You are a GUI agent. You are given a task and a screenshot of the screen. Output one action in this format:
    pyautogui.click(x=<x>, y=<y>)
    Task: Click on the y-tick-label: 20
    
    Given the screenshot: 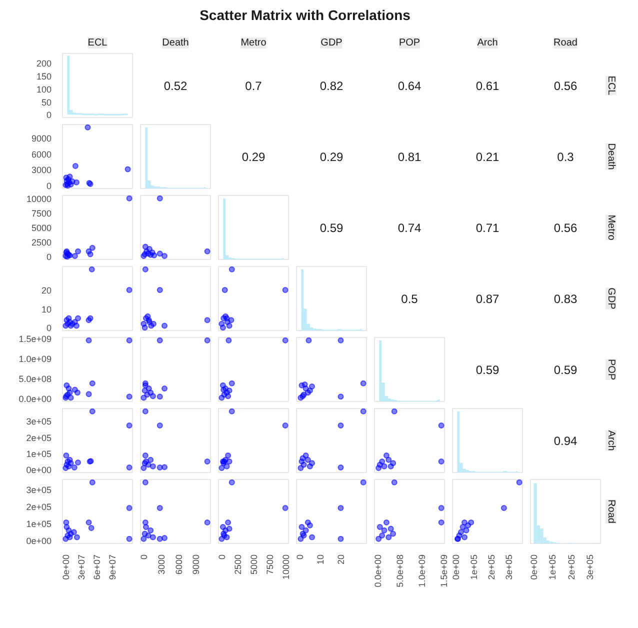 What is the action you would take?
    pyautogui.click(x=46, y=291)
    